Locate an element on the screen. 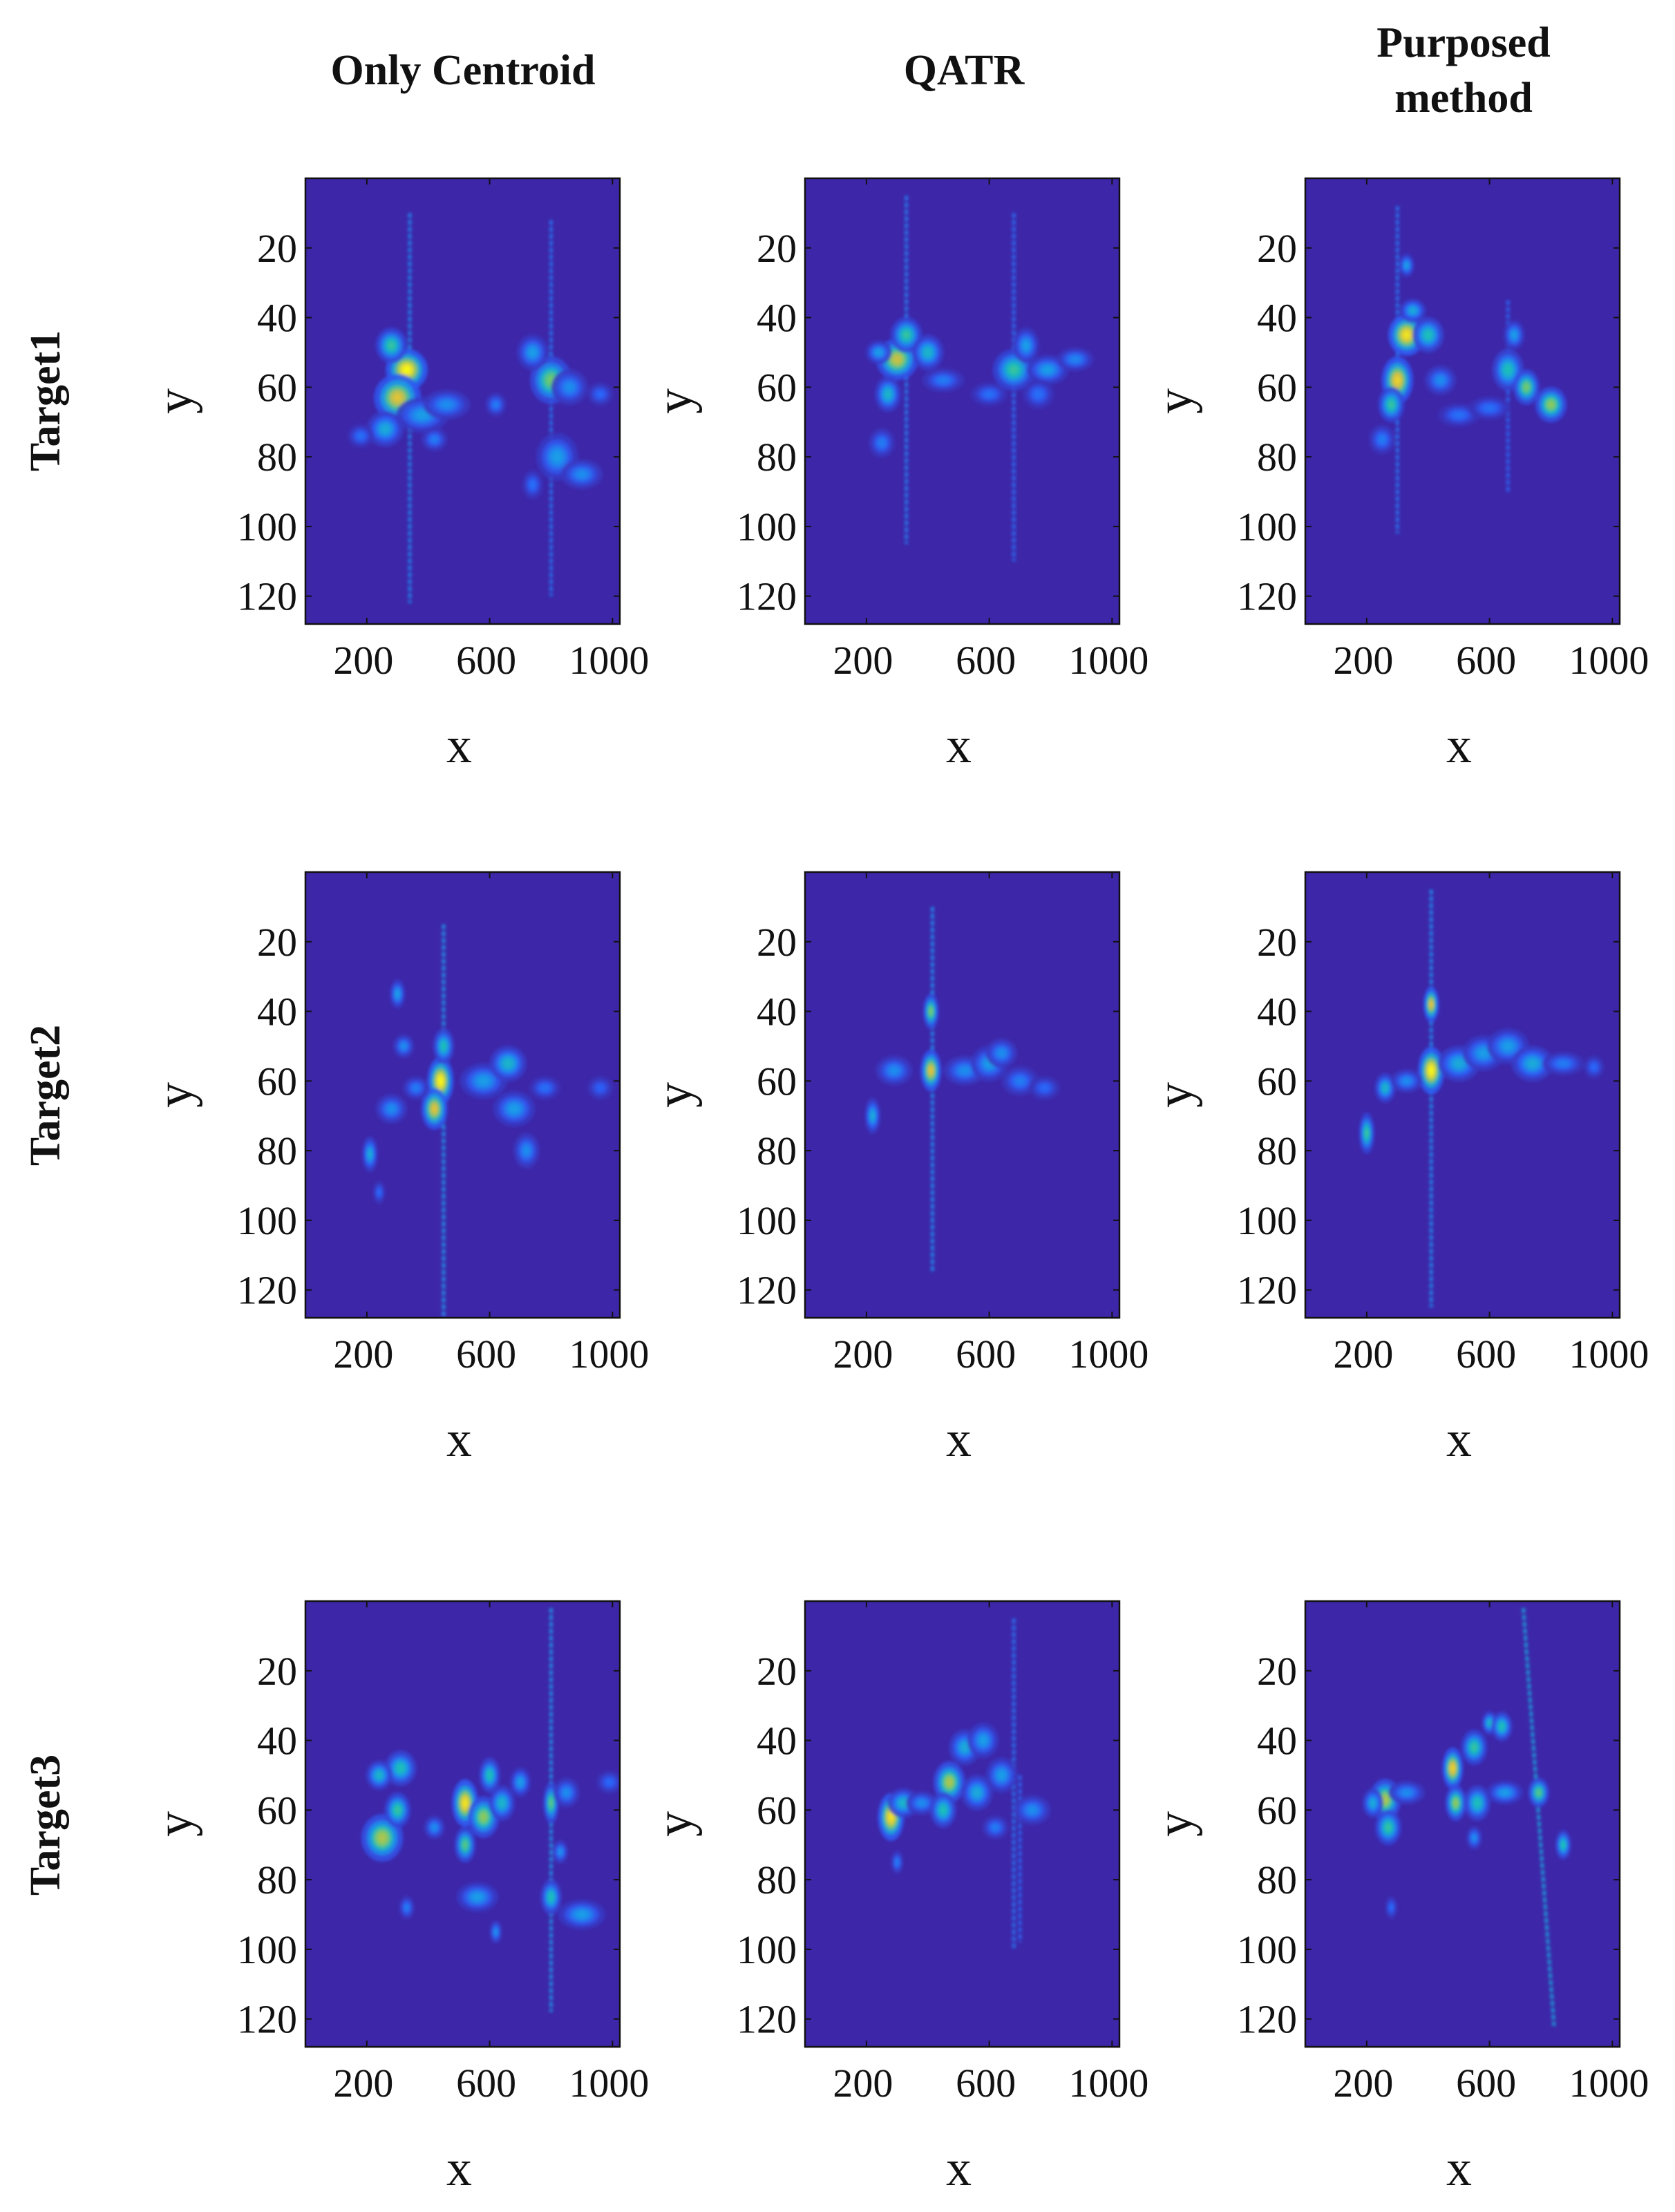  column-title-only-centroid: Only Centroid is located at coordinates (463, 70).